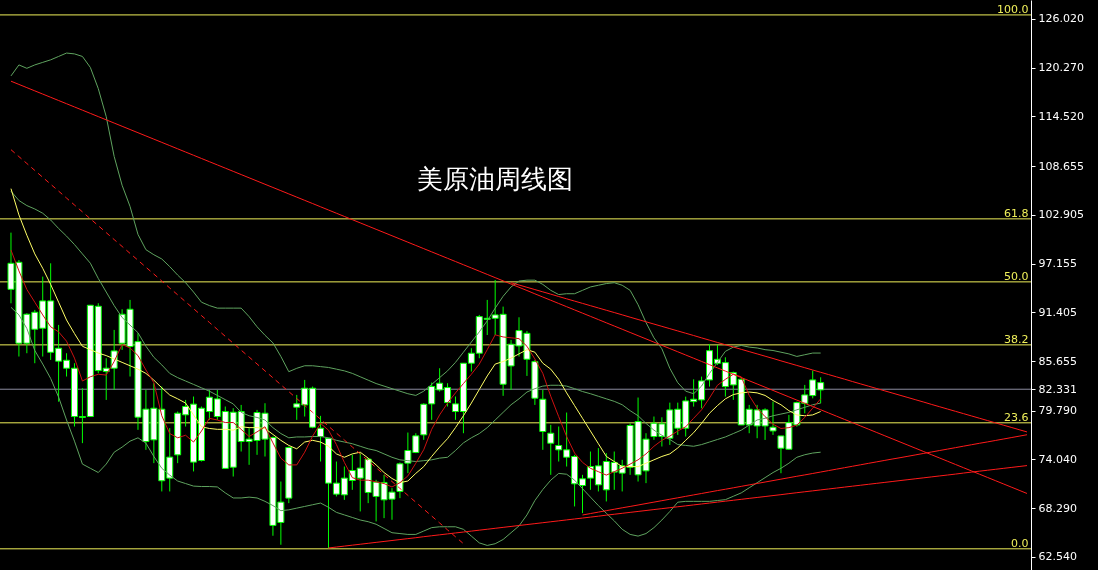  What do you see at coordinates (1057, 411) in the screenshot?
I see `y-tick-label: 79.790` at bounding box center [1057, 411].